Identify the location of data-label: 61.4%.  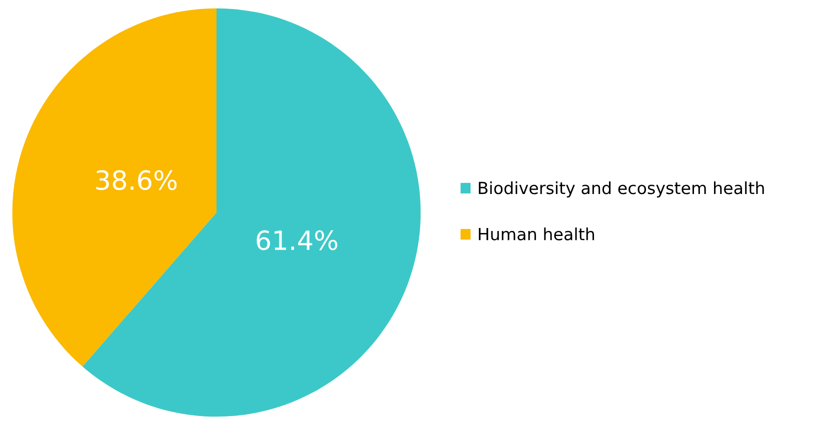
(297, 240).